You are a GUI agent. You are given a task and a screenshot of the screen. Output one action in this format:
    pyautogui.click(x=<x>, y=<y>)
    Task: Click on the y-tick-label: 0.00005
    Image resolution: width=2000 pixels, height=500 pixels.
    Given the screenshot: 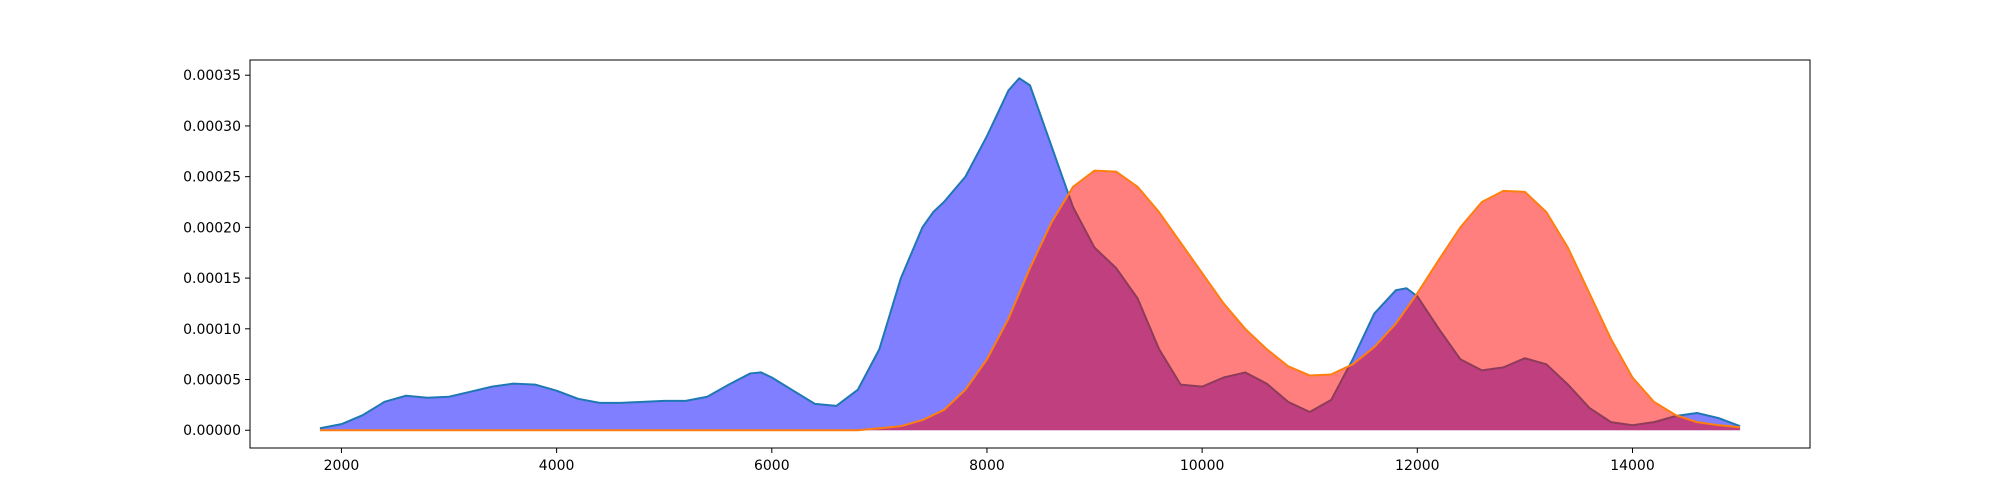 What is the action you would take?
    pyautogui.click(x=212, y=381)
    